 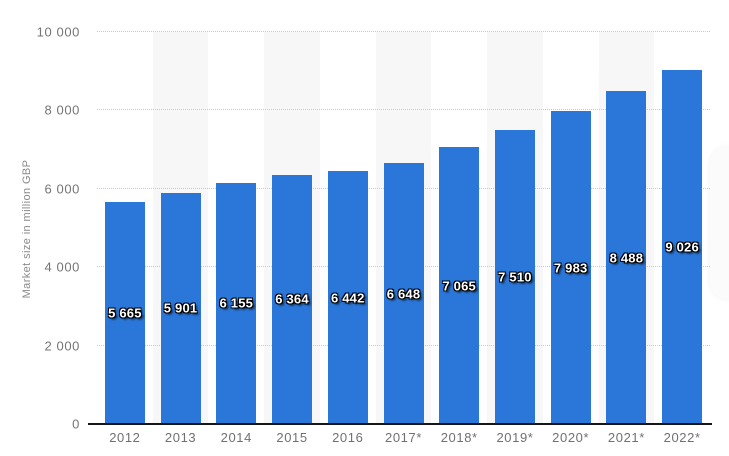 I want to click on y-tick-label-0: 0, so click(x=76, y=424).